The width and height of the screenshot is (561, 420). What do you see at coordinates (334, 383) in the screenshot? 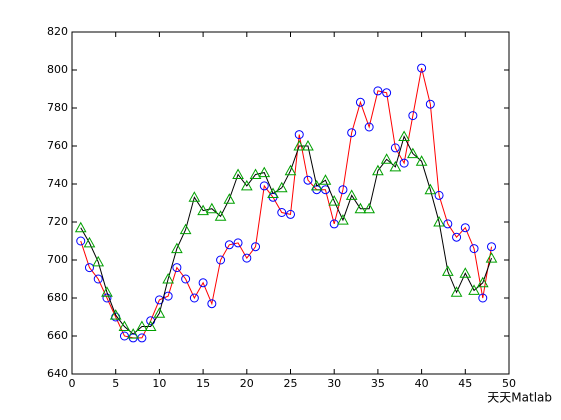
I see `x-tick-label: 30` at bounding box center [334, 383].